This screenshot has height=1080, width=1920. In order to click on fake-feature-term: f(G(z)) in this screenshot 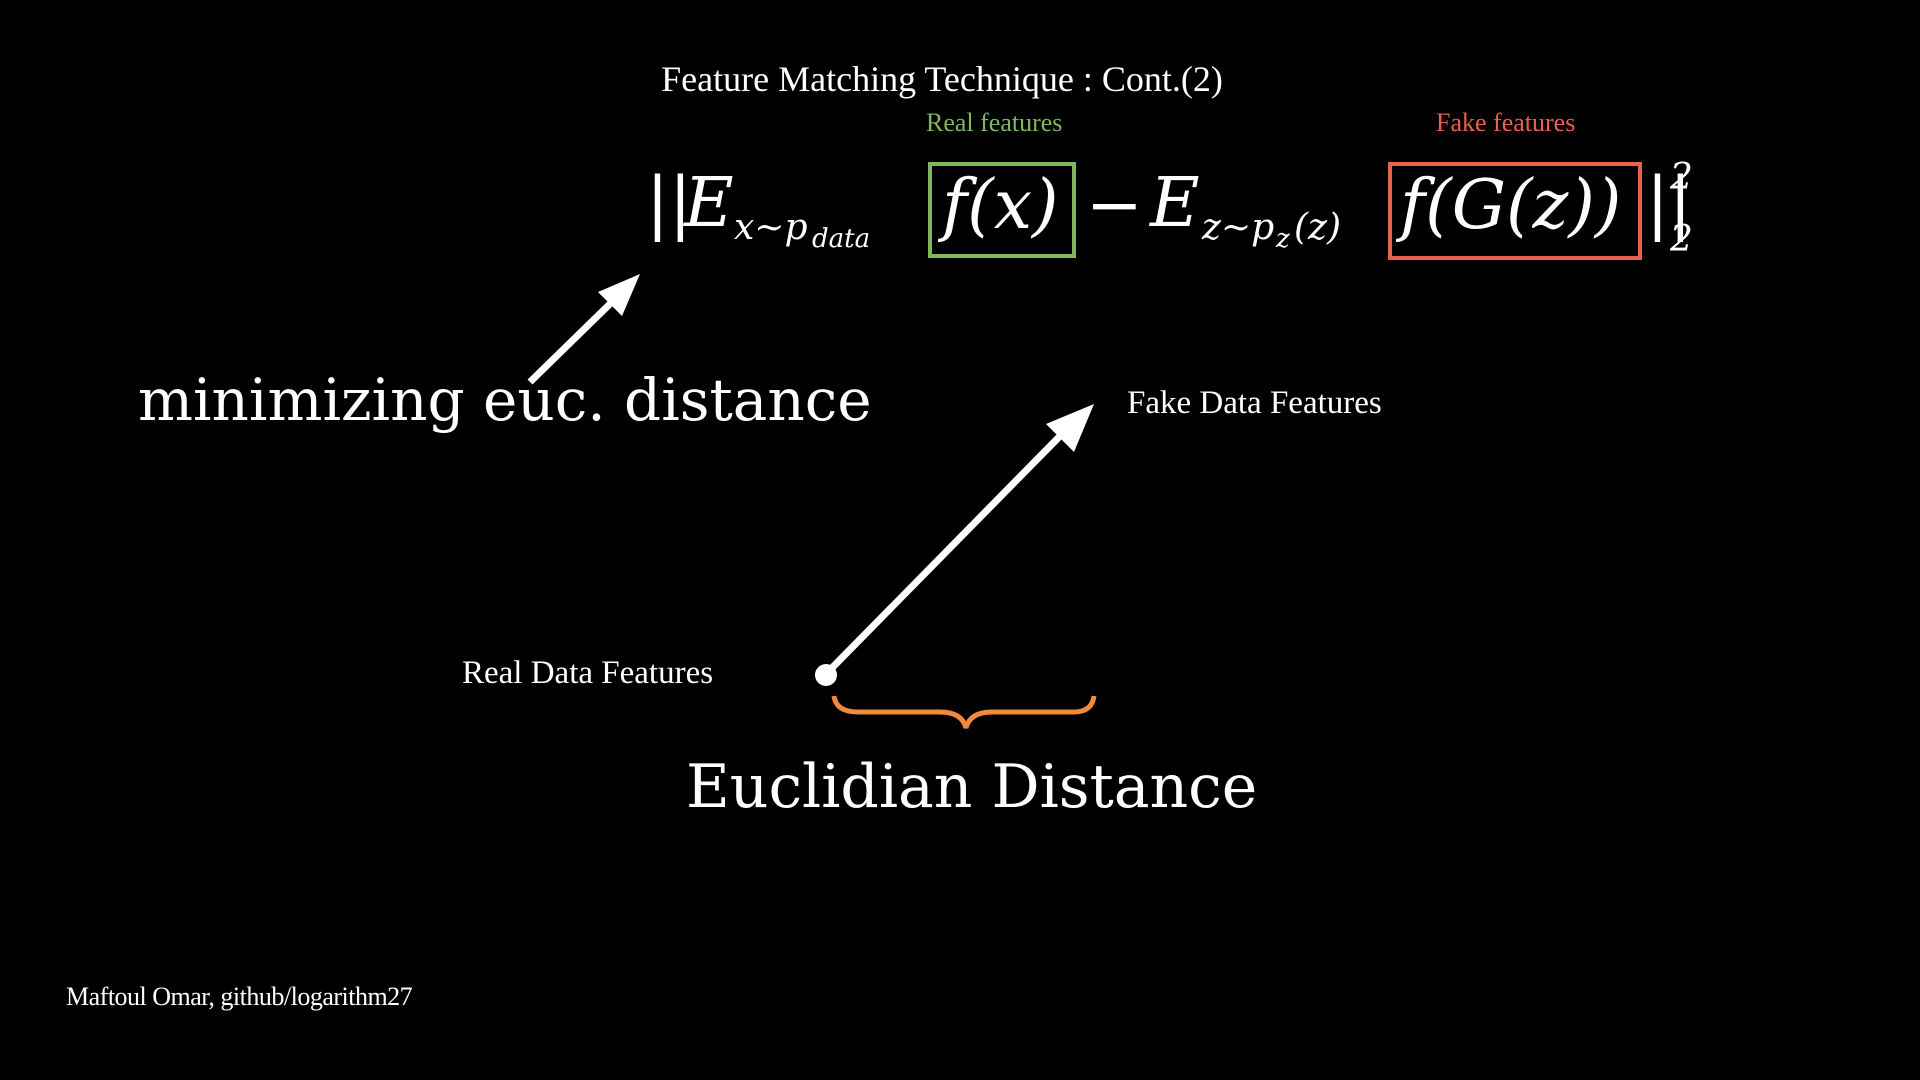, I will do `click(1511, 205)`.